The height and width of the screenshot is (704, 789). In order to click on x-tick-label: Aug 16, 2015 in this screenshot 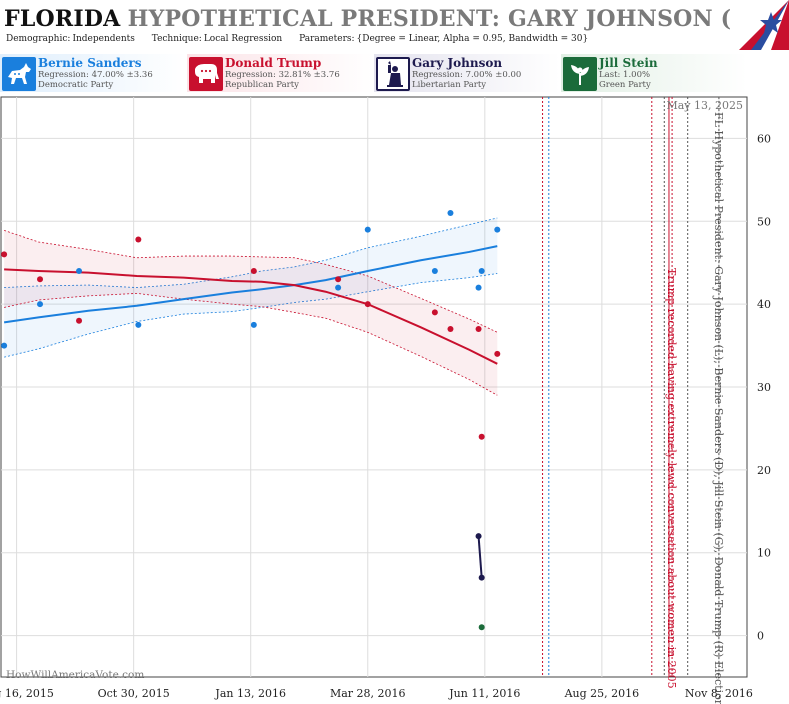, I will do `click(27, 693)`.